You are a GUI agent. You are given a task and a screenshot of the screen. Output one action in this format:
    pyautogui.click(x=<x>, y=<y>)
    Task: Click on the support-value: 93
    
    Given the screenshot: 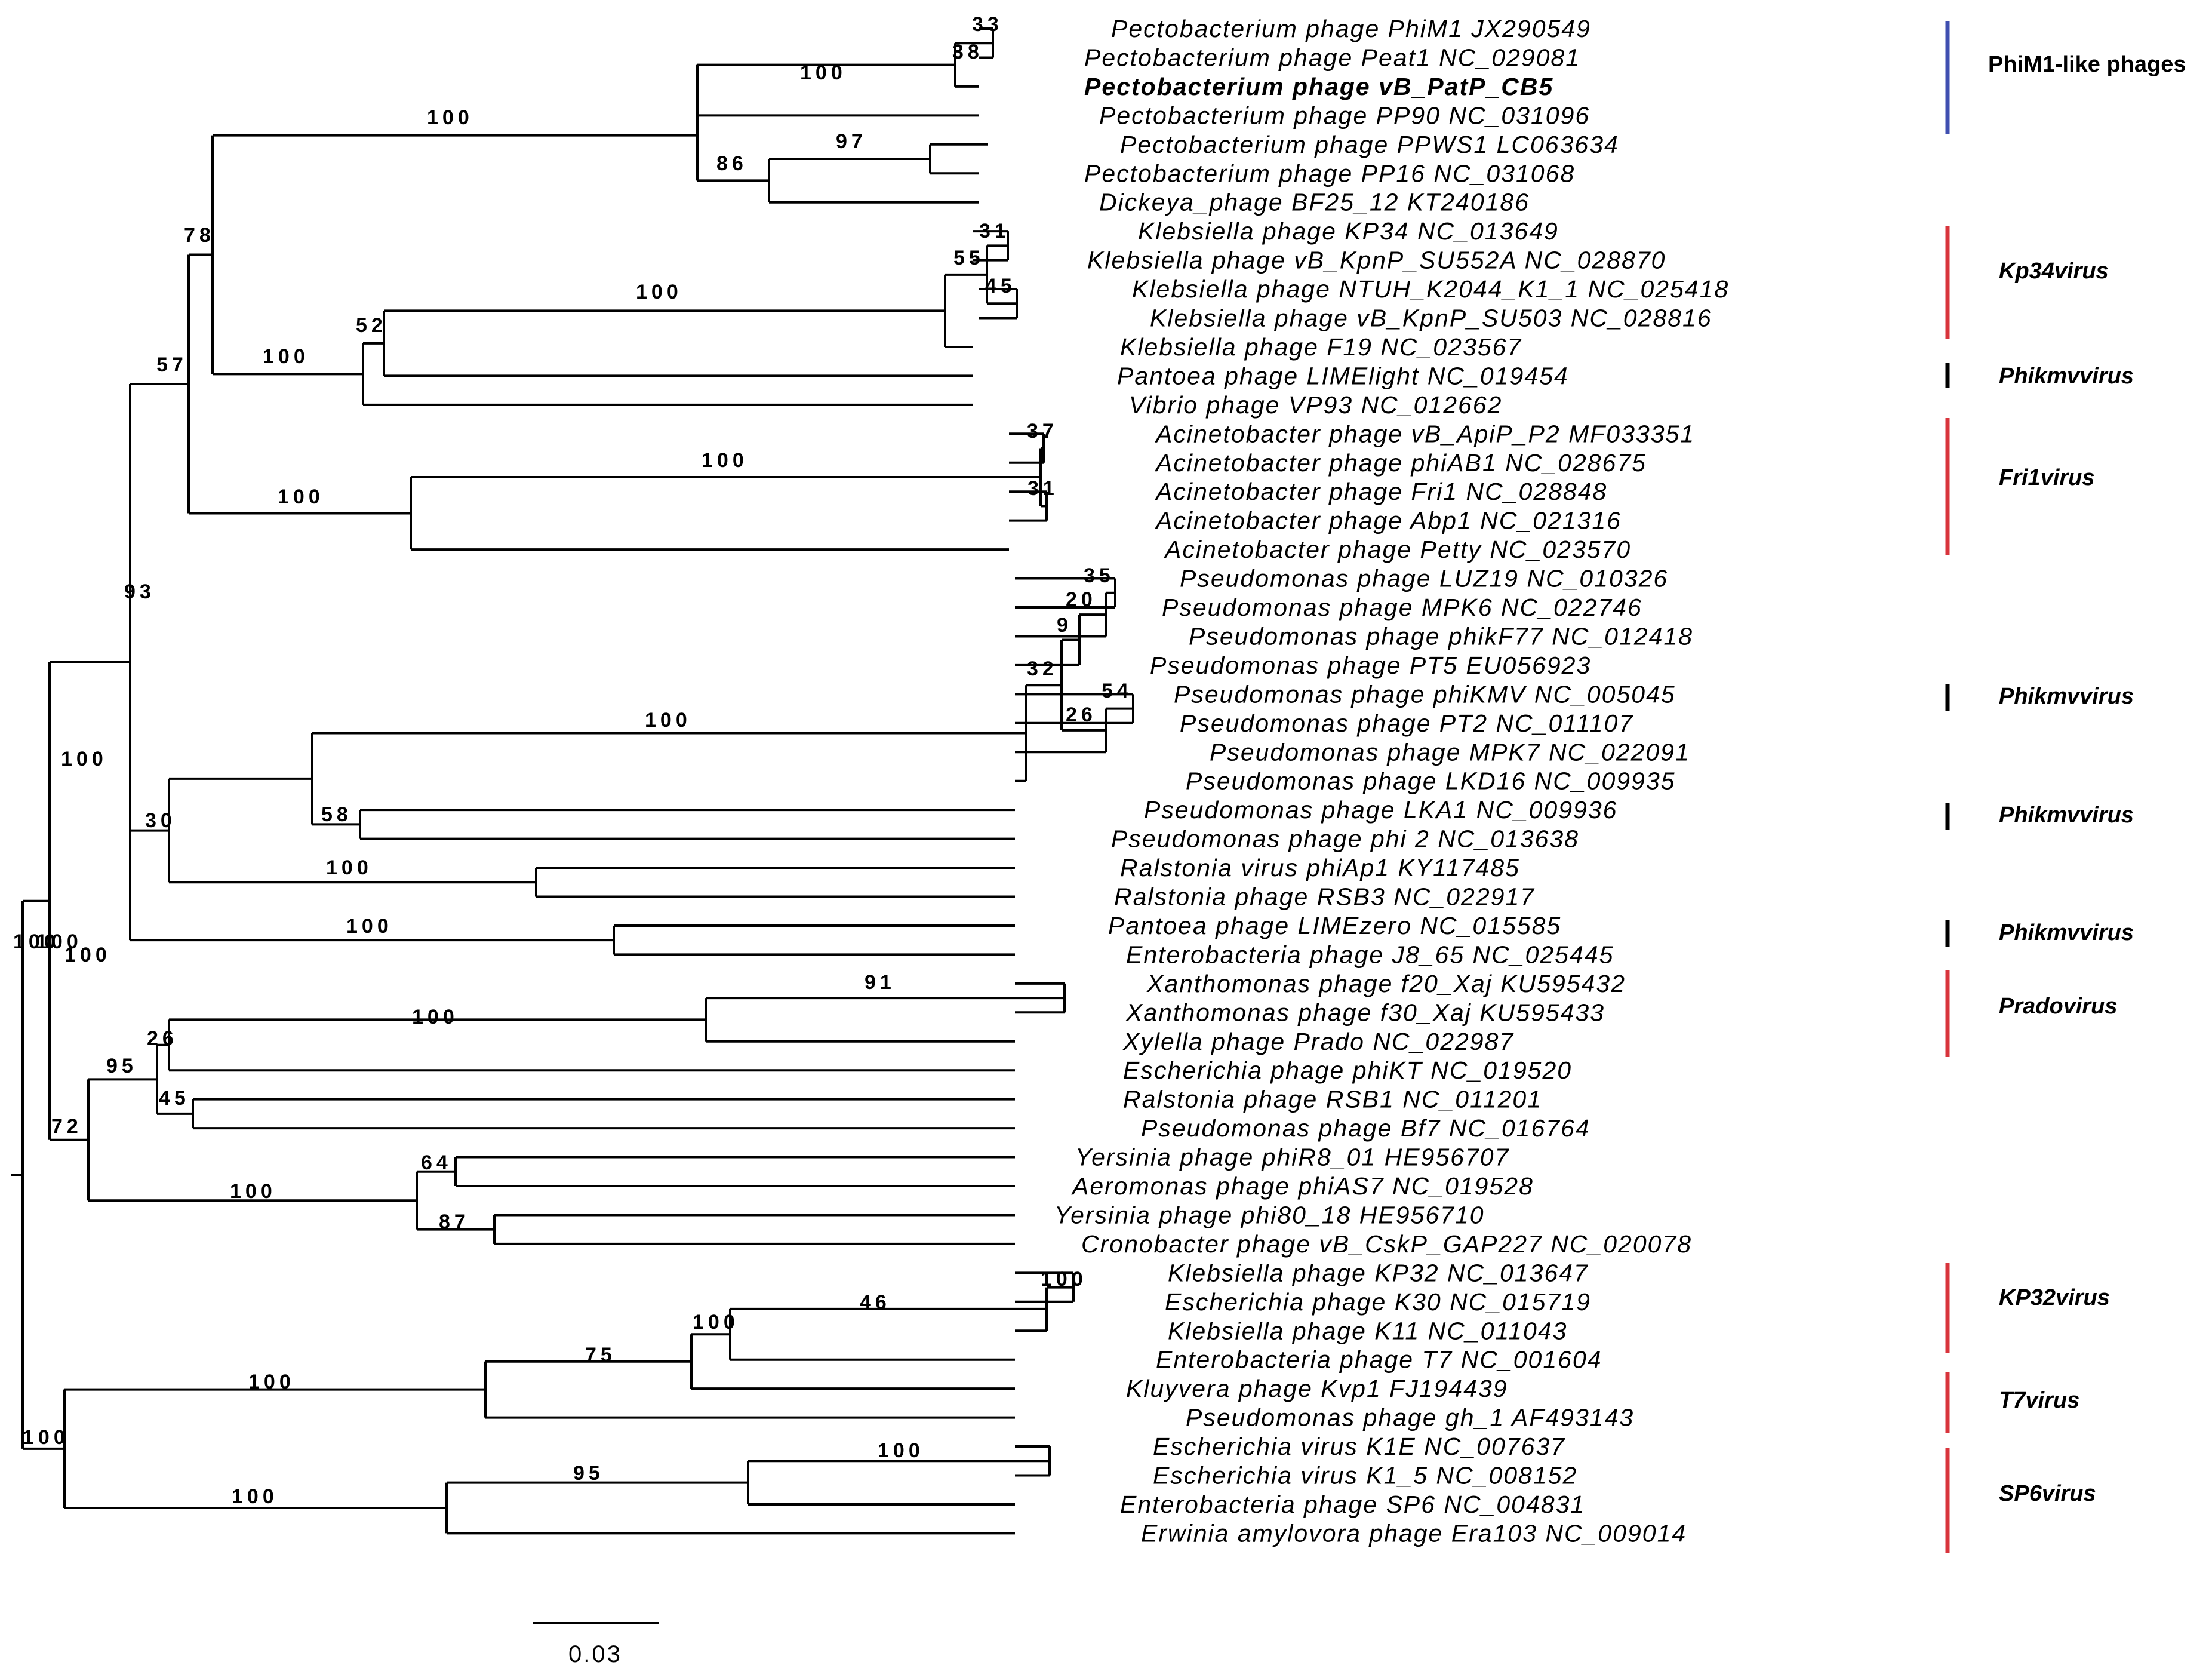 What is the action you would take?
    pyautogui.click(x=139, y=591)
    